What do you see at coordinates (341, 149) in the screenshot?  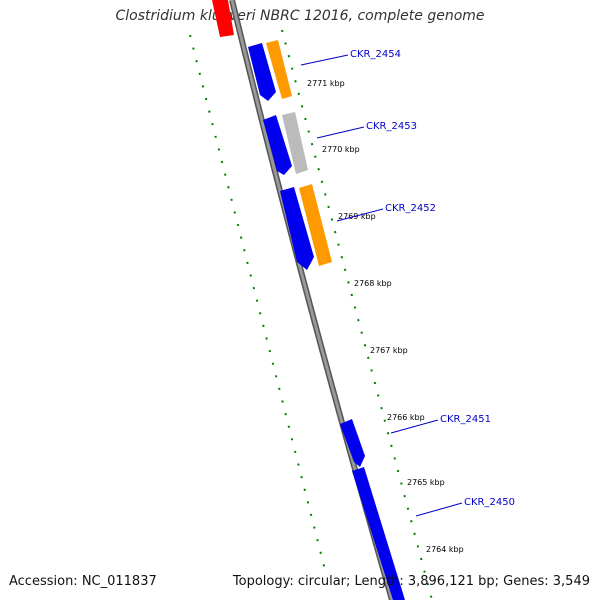 I see `kbp-label-2770: 2770 kbp` at bounding box center [341, 149].